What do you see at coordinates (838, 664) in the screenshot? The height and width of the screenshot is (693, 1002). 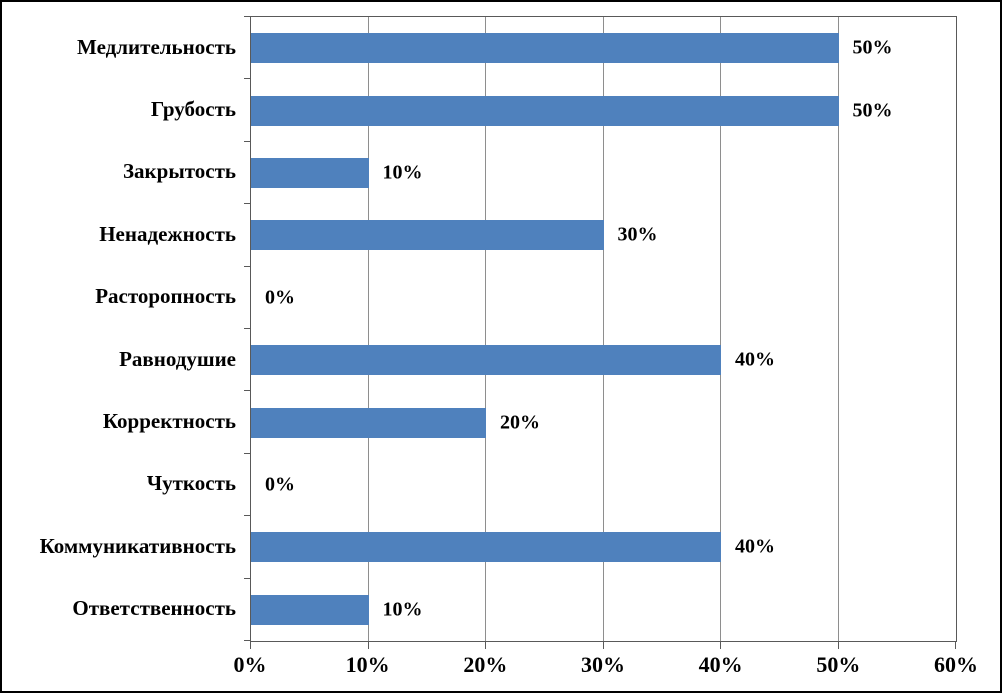 I see `x-tick-label: 50%` at bounding box center [838, 664].